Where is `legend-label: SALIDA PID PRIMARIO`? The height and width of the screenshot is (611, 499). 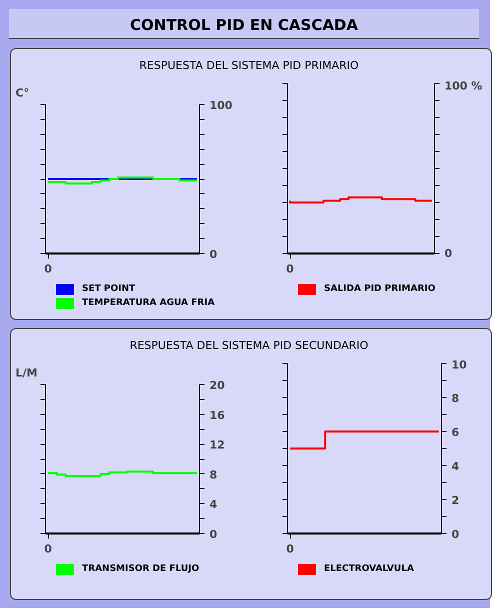
legend-label: SALIDA PID PRIMARIO is located at coordinates (380, 289).